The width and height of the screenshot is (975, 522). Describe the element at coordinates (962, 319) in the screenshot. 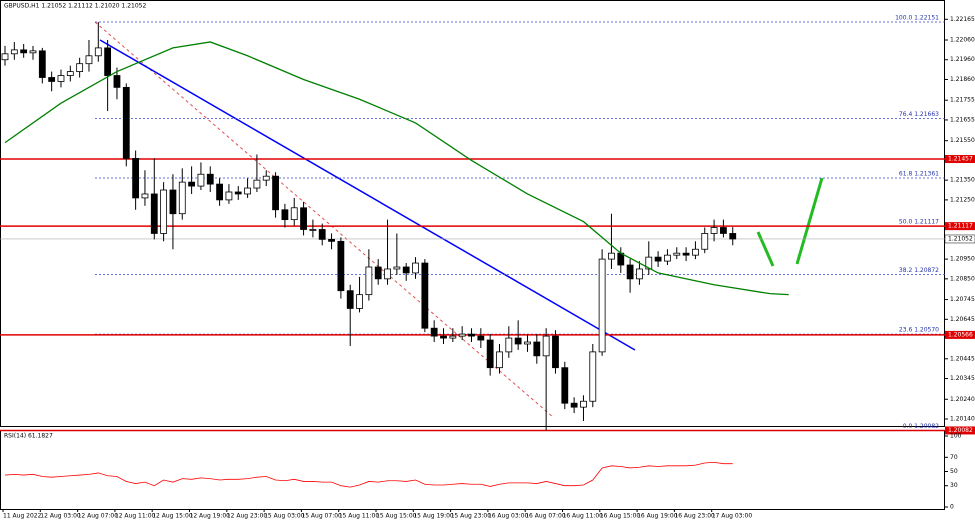

I see `y-tick-label: 1.20645` at that location.